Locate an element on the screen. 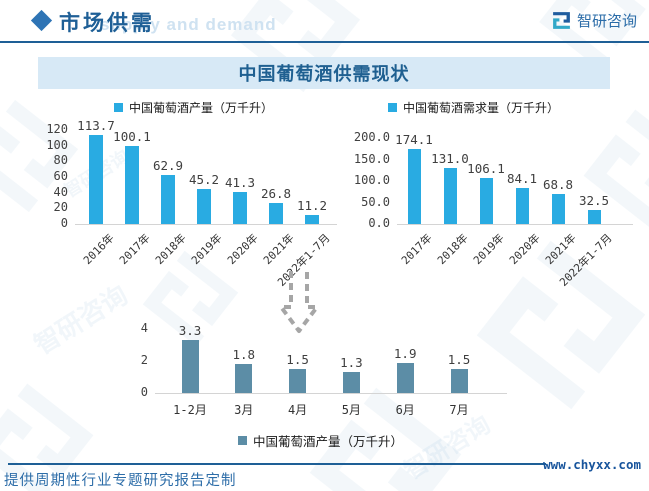 The height and width of the screenshot is (491, 649). bar-value-label: 3.3 is located at coordinates (190, 331).